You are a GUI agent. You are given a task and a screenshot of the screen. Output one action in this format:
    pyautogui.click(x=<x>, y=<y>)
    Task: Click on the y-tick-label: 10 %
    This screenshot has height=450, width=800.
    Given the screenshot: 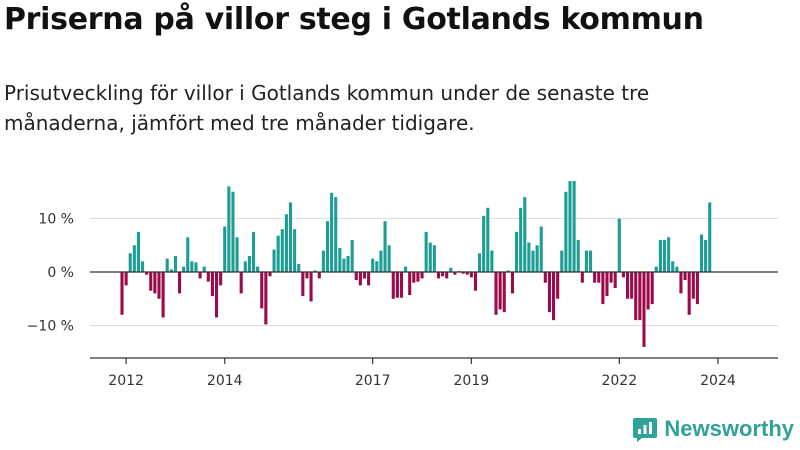 What is the action you would take?
    pyautogui.click(x=56, y=220)
    